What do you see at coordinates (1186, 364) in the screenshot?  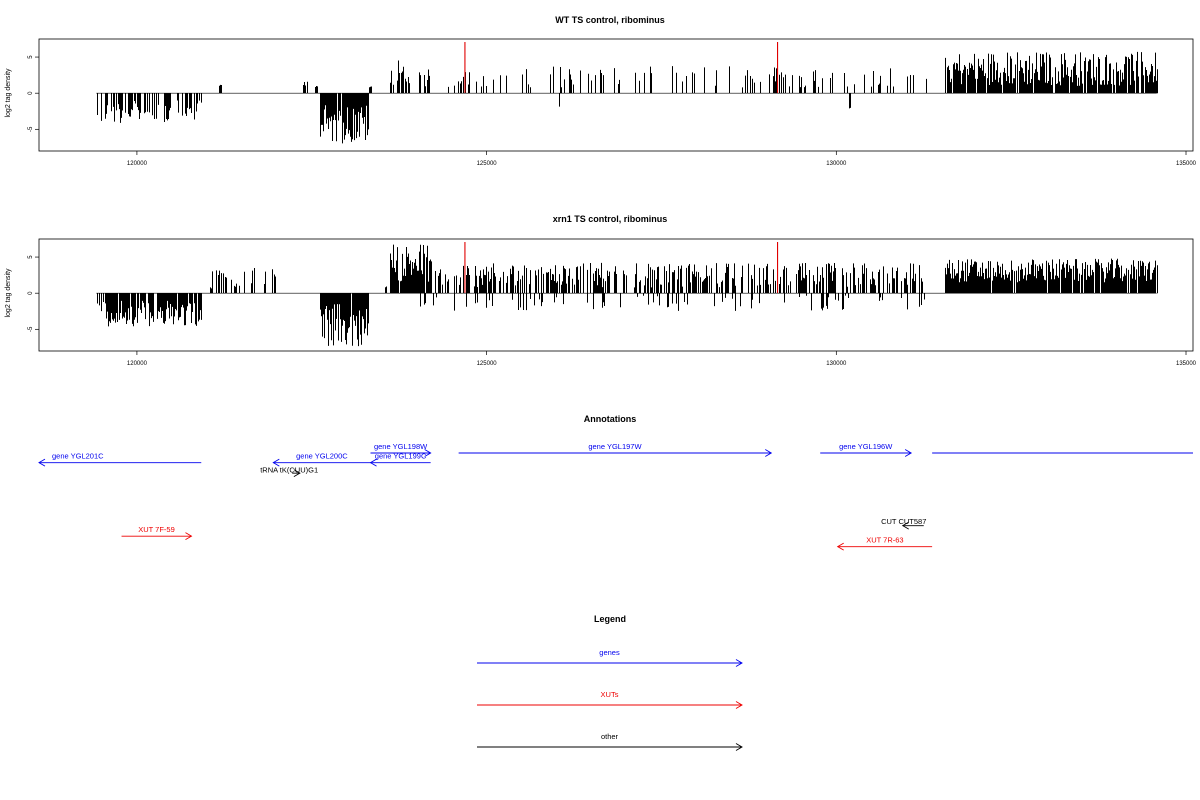 I see `xrn1-x-tick-label: 135000` at bounding box center [1186, 364].